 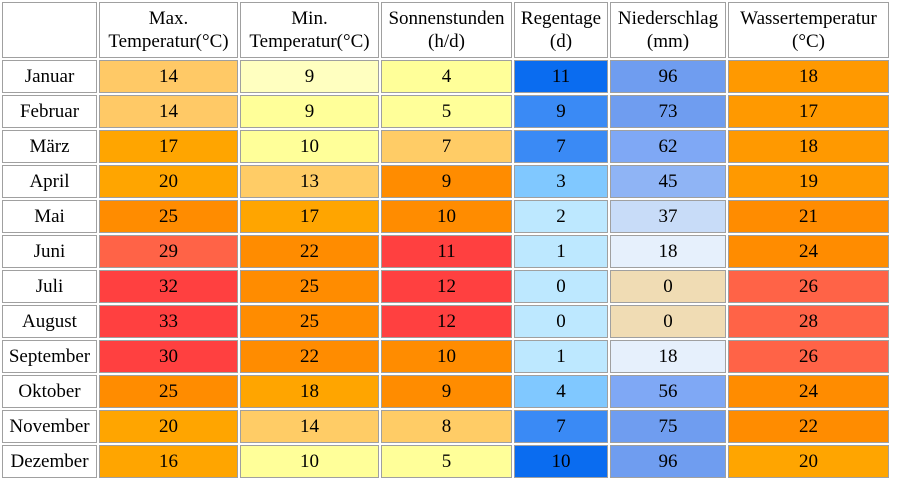 What do you see at coordinates (561, 18) in the screenshot?
I see `header-line-1: Regentage` at bounding box center [561, 18].